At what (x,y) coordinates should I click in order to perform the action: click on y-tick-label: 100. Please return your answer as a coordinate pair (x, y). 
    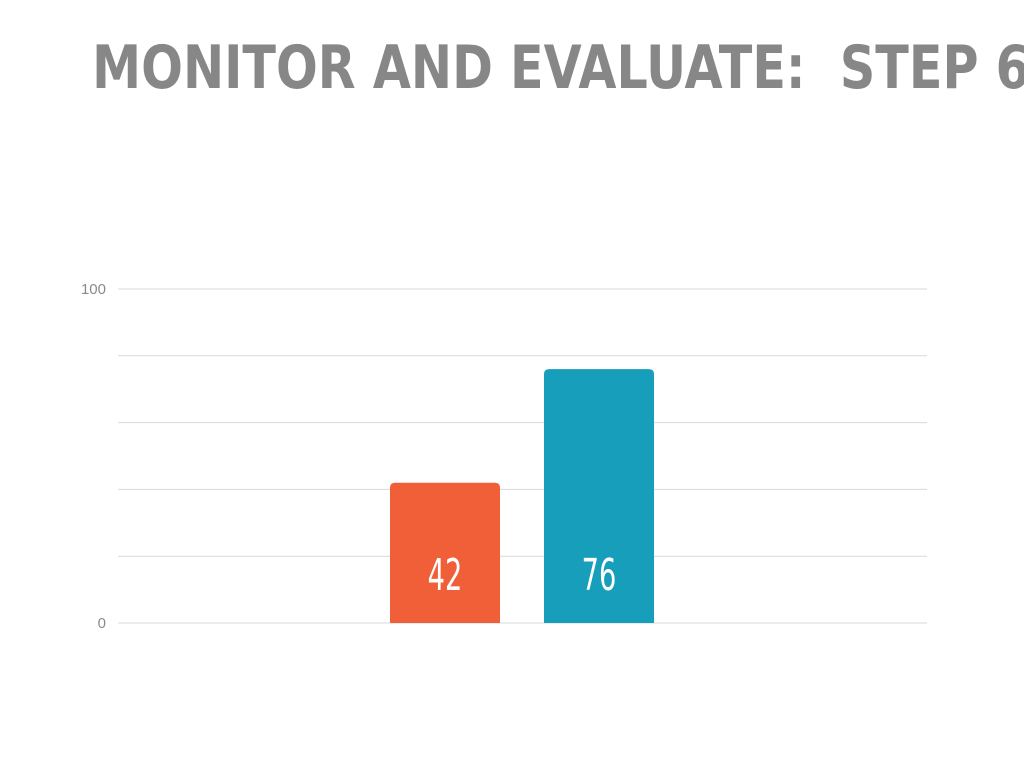
    Looking at the image, I should click on (93, 289).